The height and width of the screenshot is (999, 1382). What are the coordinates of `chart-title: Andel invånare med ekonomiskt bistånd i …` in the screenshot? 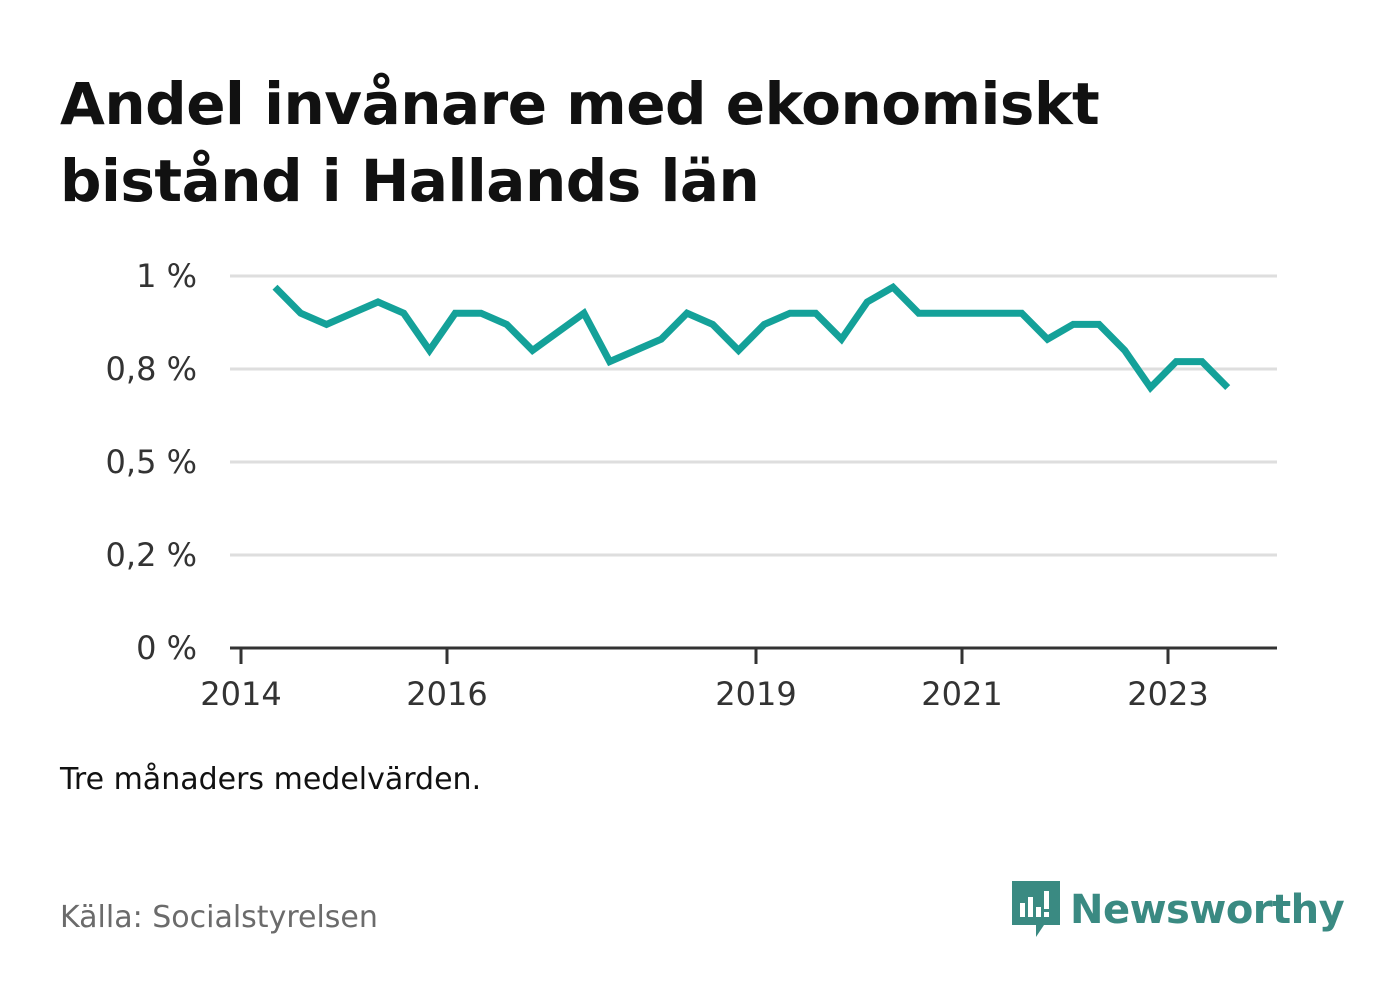 It's located at (580, 142).